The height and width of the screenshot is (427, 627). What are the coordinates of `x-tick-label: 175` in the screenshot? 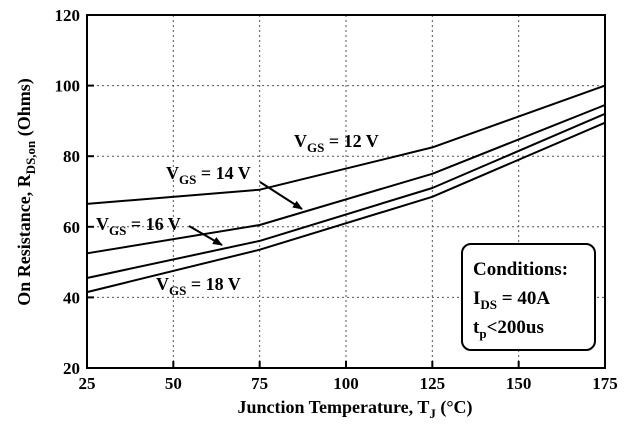 It's located at (605, 383).